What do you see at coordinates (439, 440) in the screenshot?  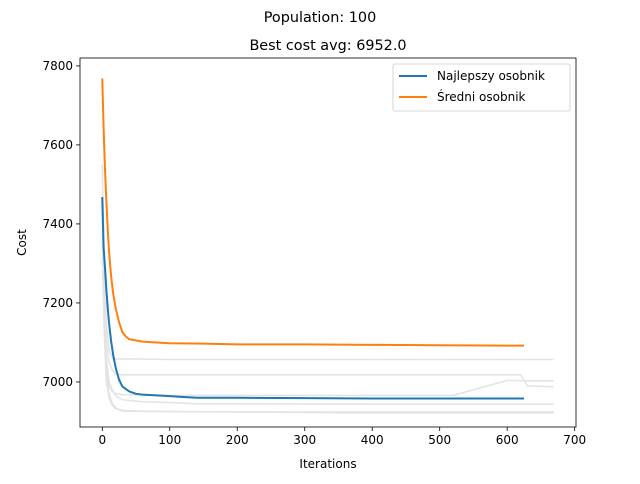 I see `x-tick-label: 500` at bounding box center [439, 440].